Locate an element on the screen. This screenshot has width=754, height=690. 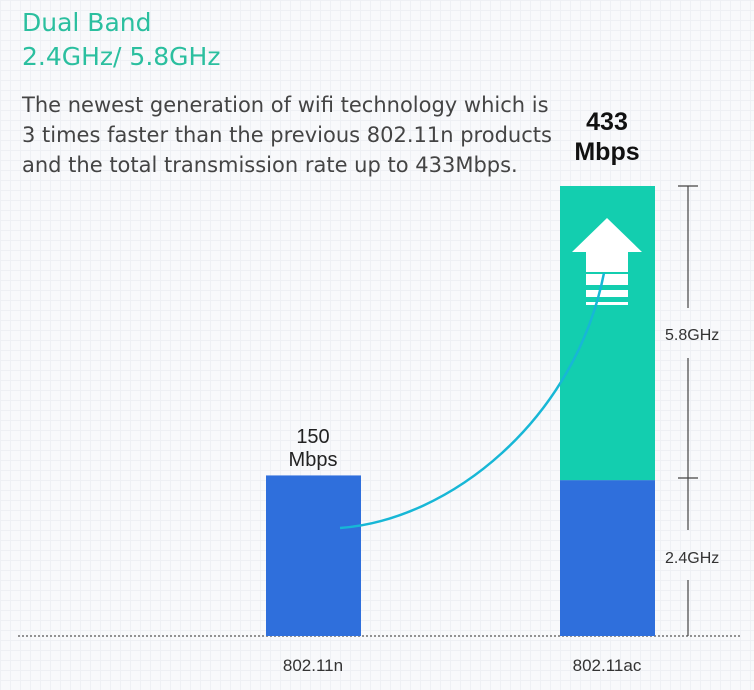
up-arrow-icon is located at coordinates (607, 261).